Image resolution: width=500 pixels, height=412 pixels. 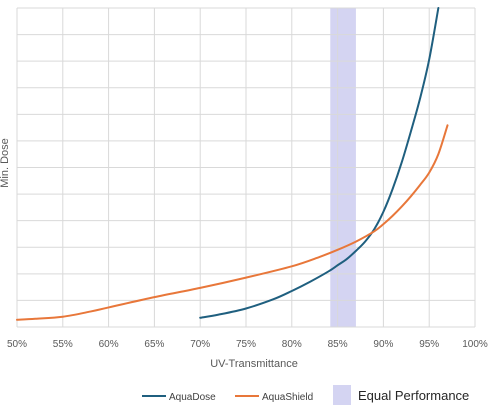 I want to click on legend-label-equal-performance: Equal Performance, so click(x=413, y=395).